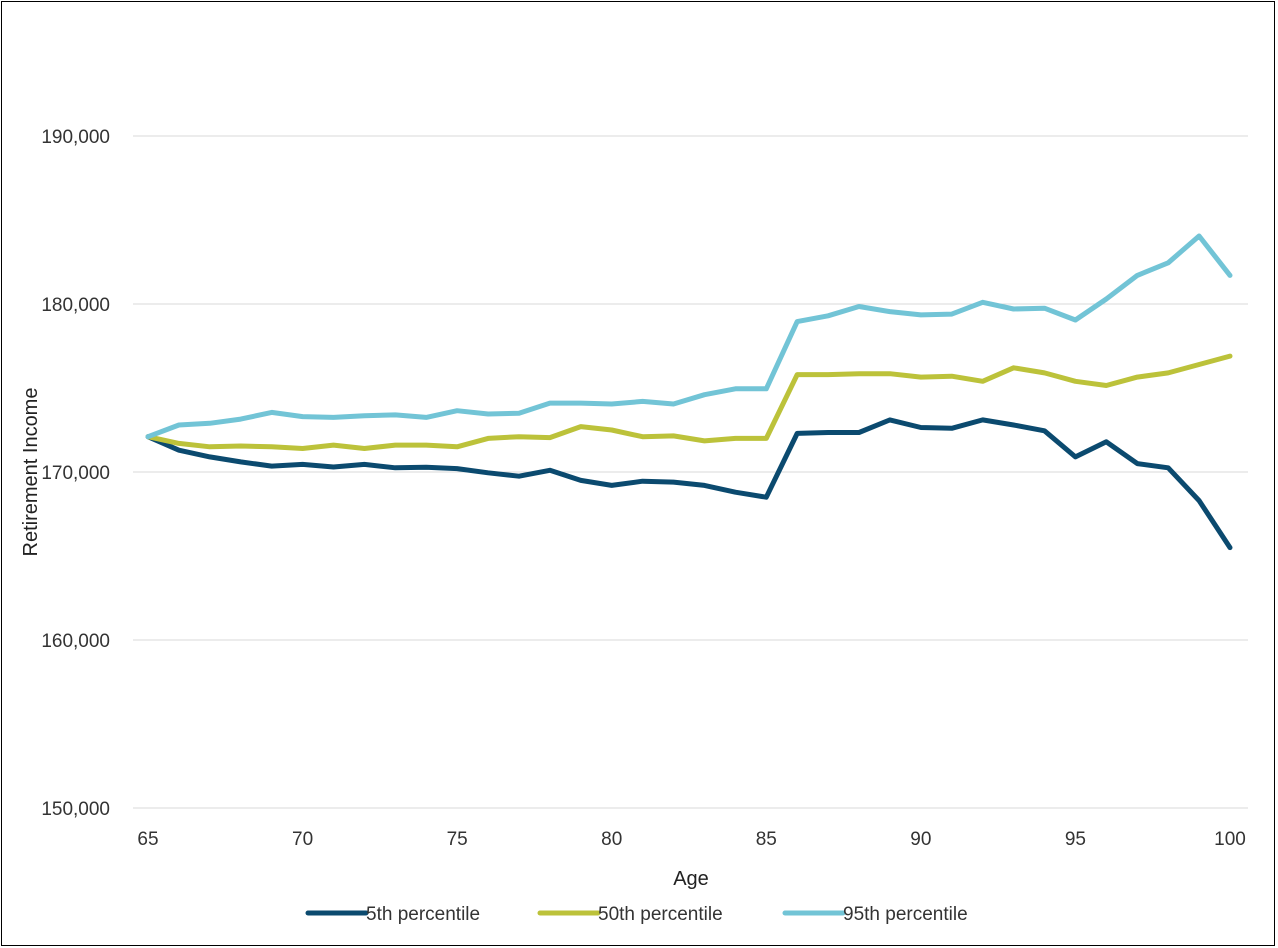 The width and height of the screenshot is (1278, 948). Describe the element at coordinates (75, 641) in the screenshot. I see `y-tick-label: 160,000` at that location.